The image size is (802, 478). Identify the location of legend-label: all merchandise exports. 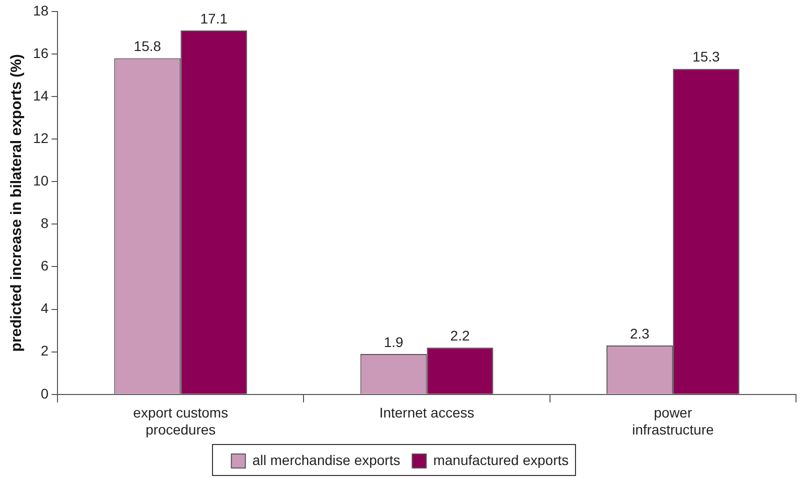
(326, 460).